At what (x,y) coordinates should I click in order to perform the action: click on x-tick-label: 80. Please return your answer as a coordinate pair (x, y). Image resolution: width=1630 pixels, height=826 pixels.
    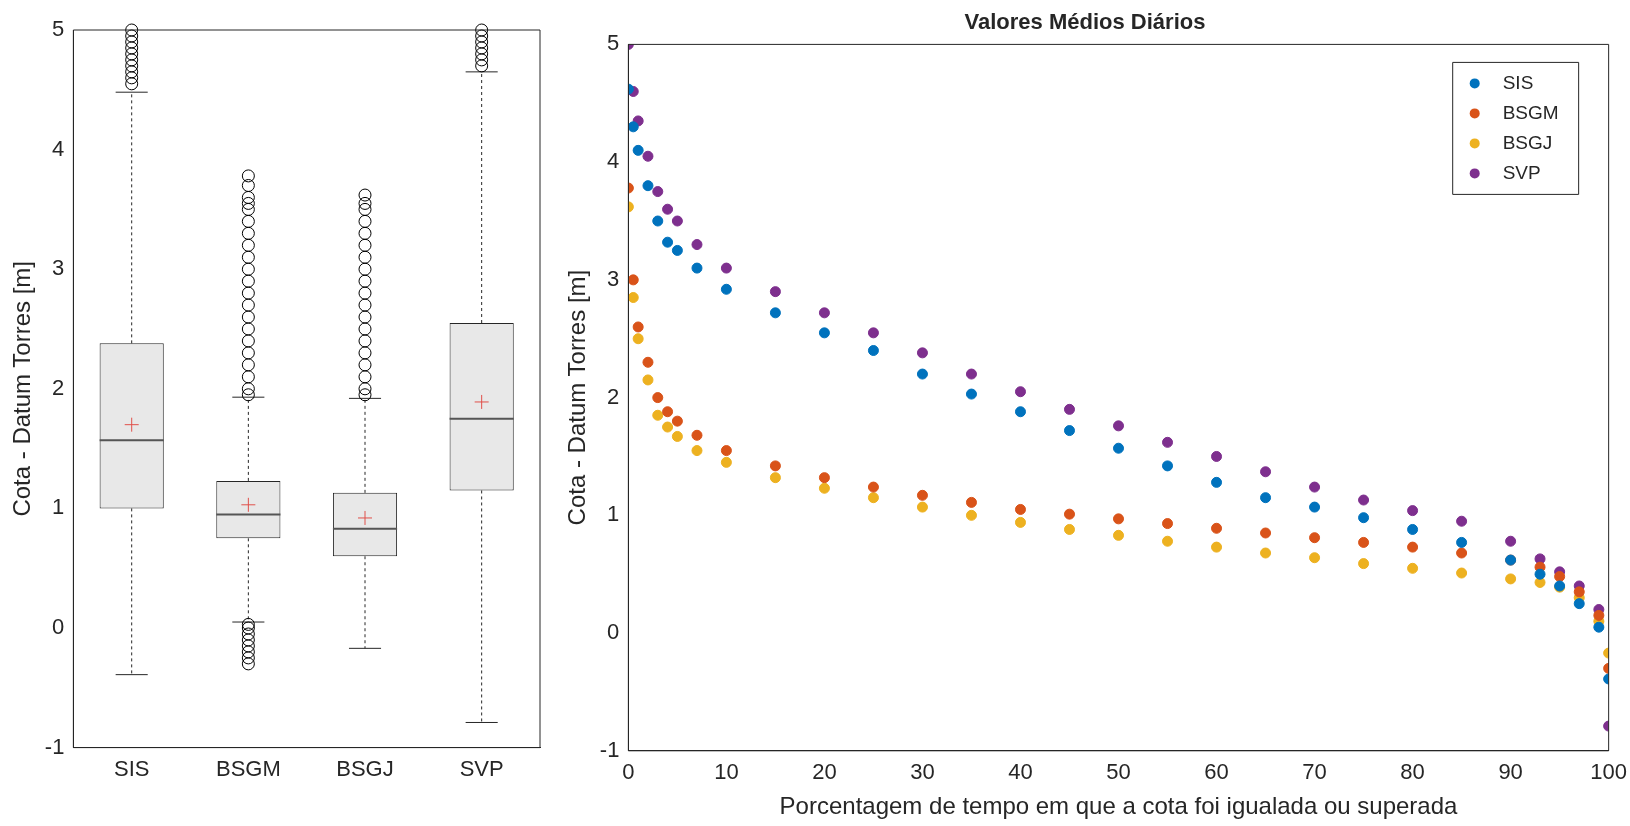
    Looking at the image, I should click on (1412, 772).